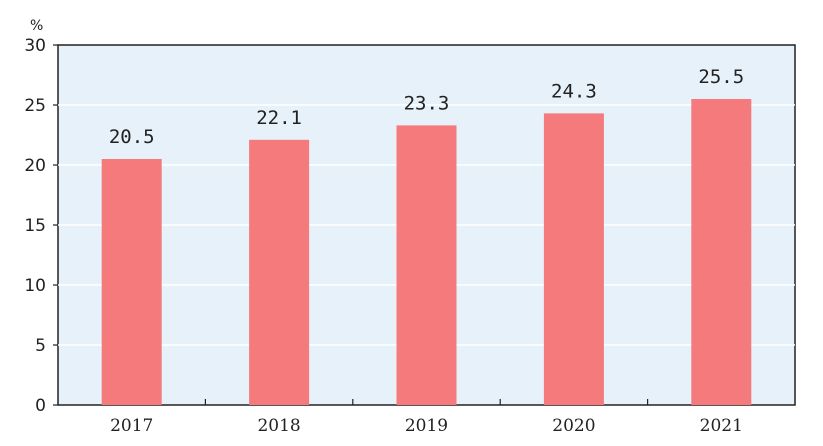  What do you see at coordinates (132, 137) in the screenshot?
I see `data-label-2017: 20.5` at bounding box center [132, 137].